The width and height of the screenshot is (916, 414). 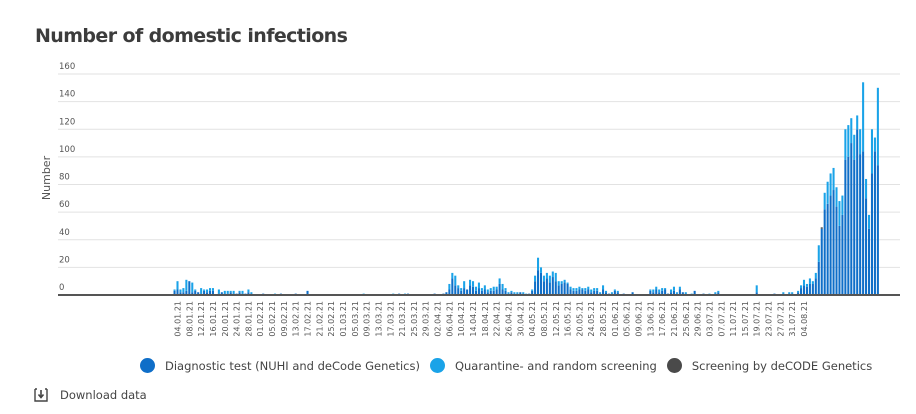 What do you see at coordinates (543, 365) in the screenshot?
I see `legend-item-quarantine: Quarantine- and random screening` at bounding box center [543, 365].